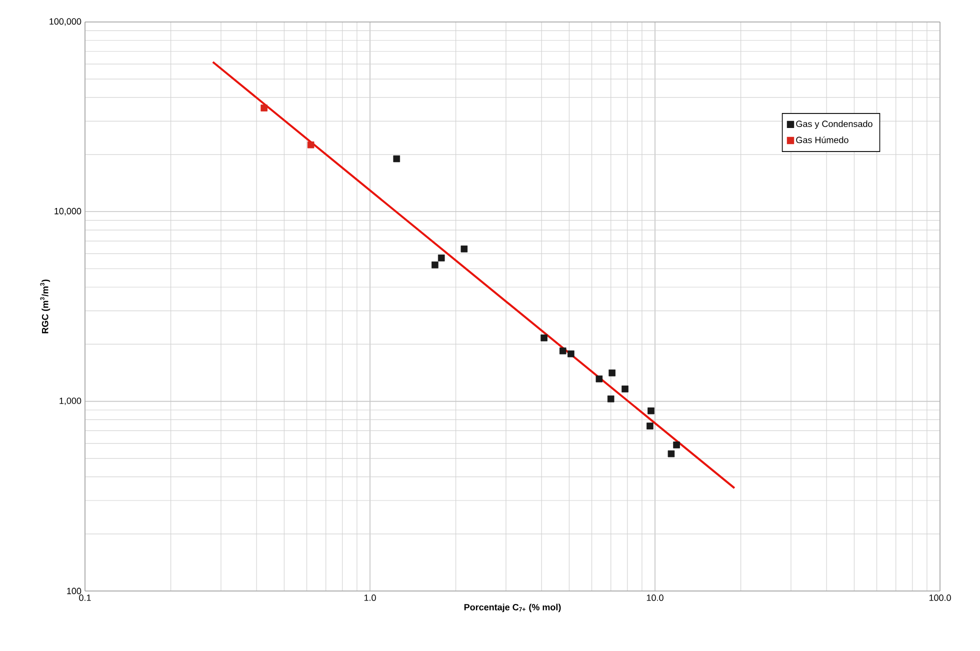 Image resolution: width=980 pixels, height=651 pixels. I want to click on x-tick-label: 0.1, so click(85, 597).